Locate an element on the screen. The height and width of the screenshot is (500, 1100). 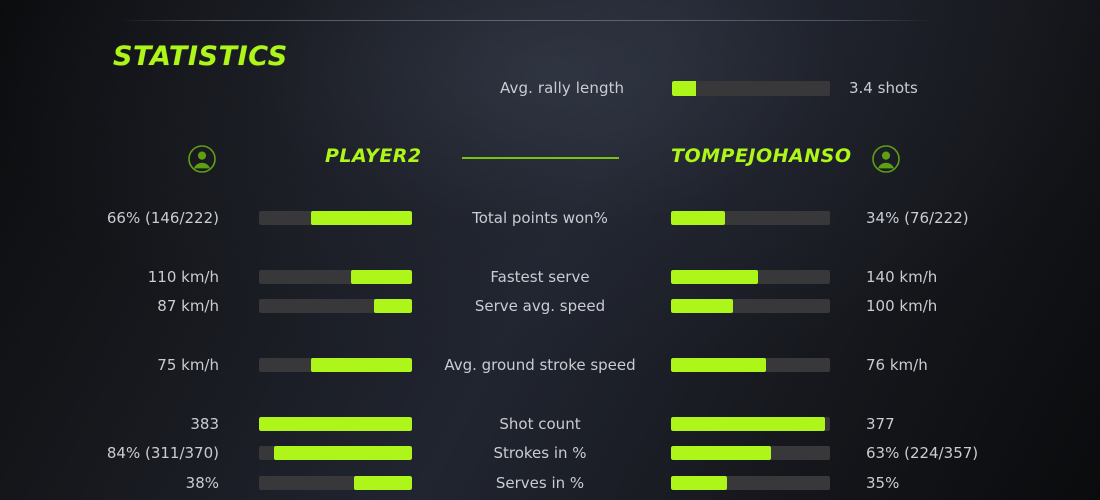
stat-row: 383 Shot count 377 is located at coordinates (550, 424).